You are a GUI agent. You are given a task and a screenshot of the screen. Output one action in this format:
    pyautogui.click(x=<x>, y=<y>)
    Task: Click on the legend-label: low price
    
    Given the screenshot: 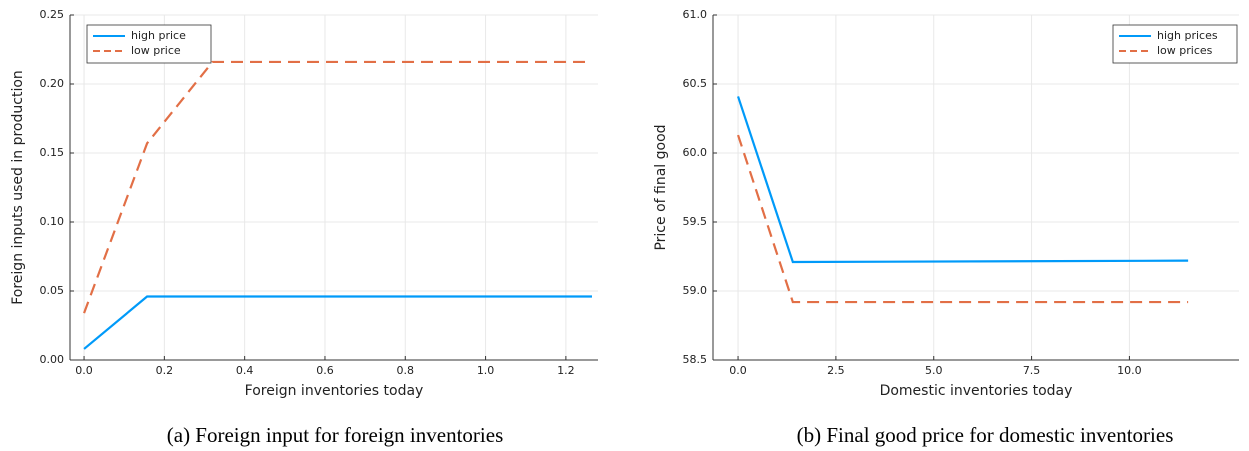 What is the action you would take?
    pyautogui.click(x=156, y=50)
    